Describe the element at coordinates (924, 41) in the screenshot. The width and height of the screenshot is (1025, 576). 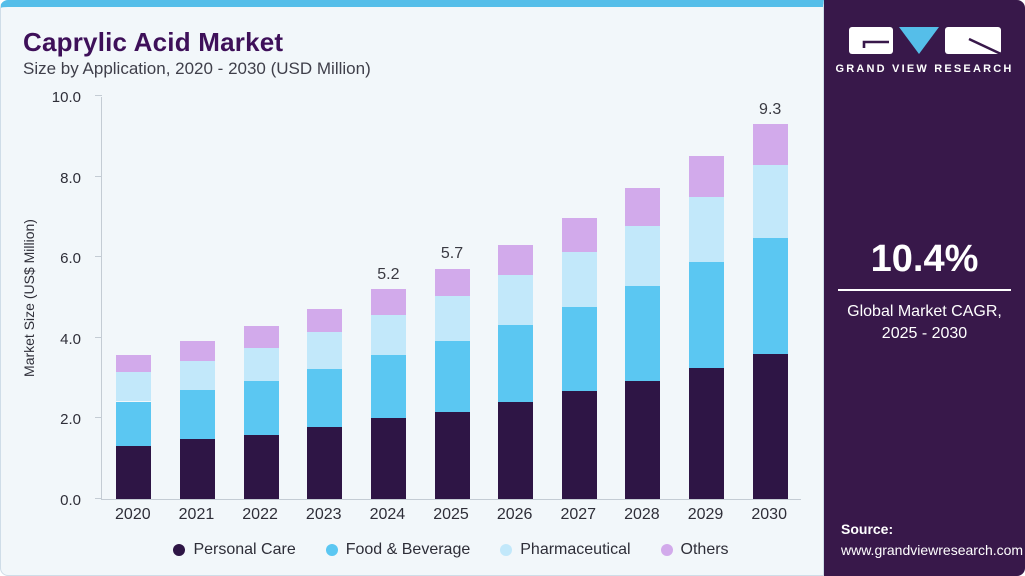
I see `gvr-logo-icon` at that location.